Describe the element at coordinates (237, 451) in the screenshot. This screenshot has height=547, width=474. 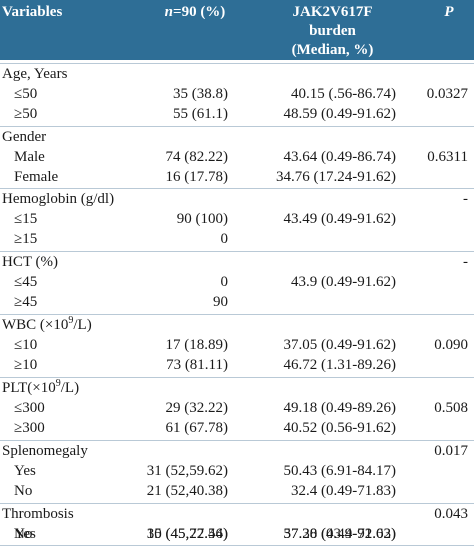
I see `table-row: Splenomegaly 0.017` at that location.